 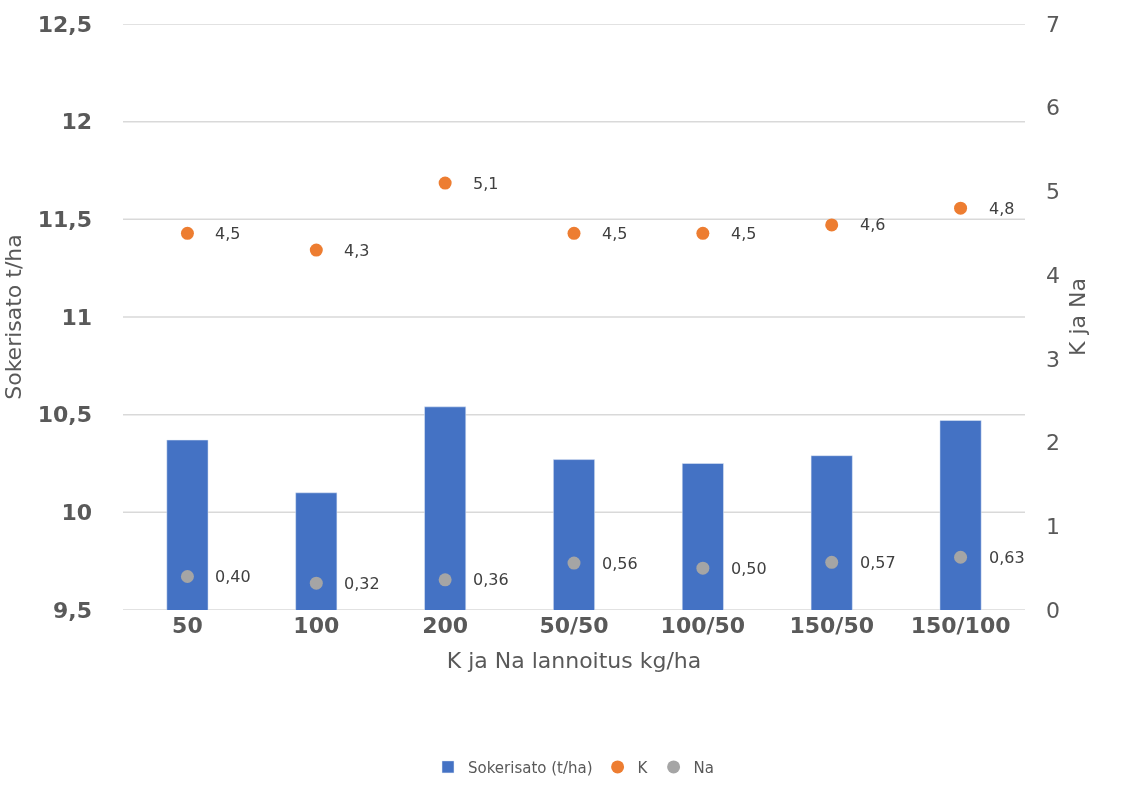 What do you see at coordinates (486, 183) in the screenshot?
I see `data-label: 5,1` at bounding box center [486, 183].